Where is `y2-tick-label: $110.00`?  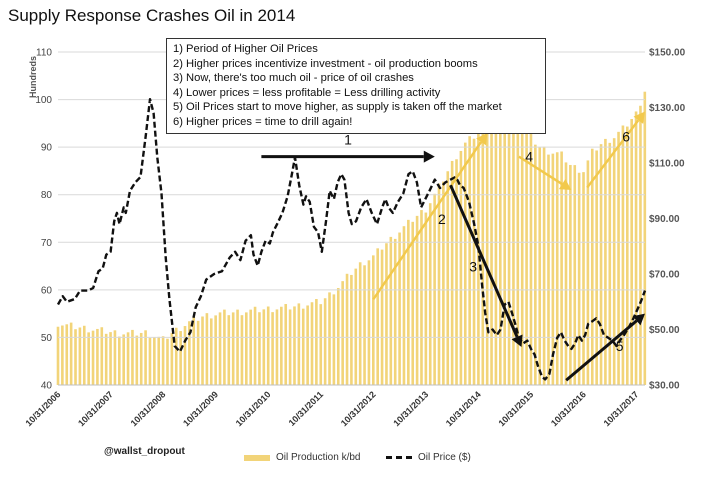 y2-tick-label: $110.00 is located at coordinates (667, 164).